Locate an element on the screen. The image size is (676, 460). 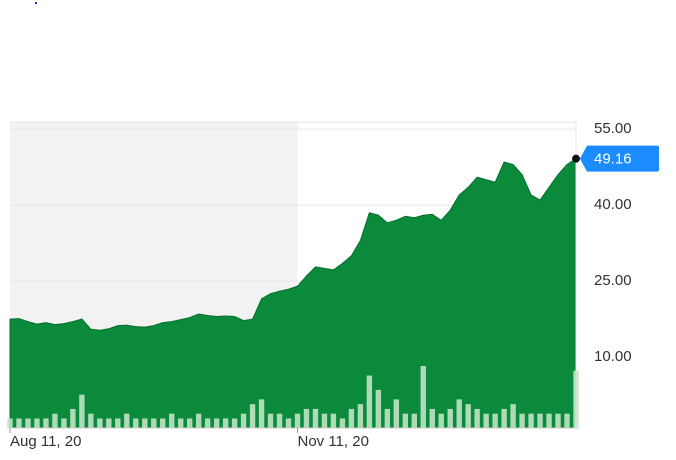
x-tick-label: Aug 11, 20 is located at coordinates (45, 441).